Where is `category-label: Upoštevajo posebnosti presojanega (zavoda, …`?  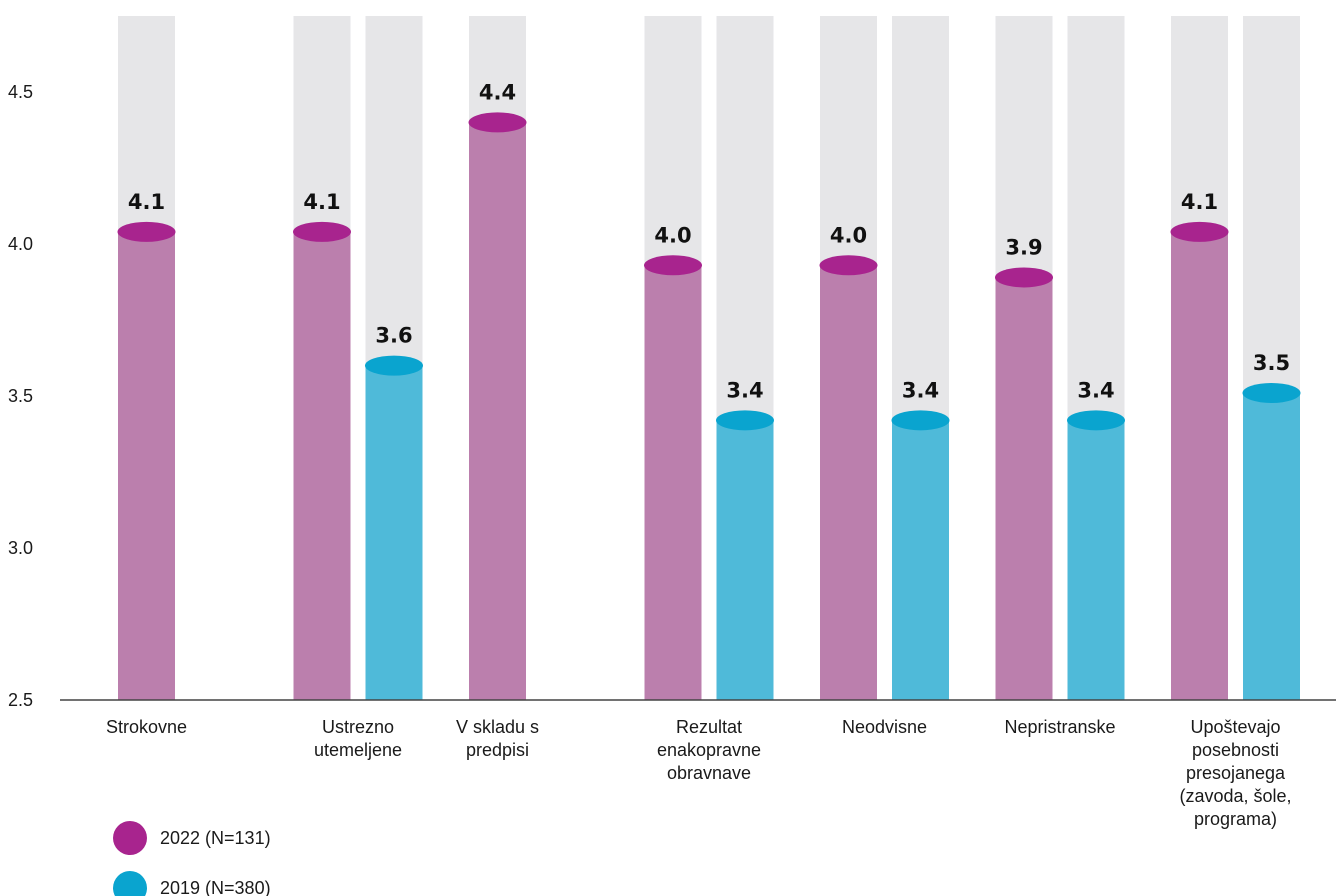 category-label: Upoštevajo posebnosti presojanega (zavoda, … is located at coordinates (1235, 773).